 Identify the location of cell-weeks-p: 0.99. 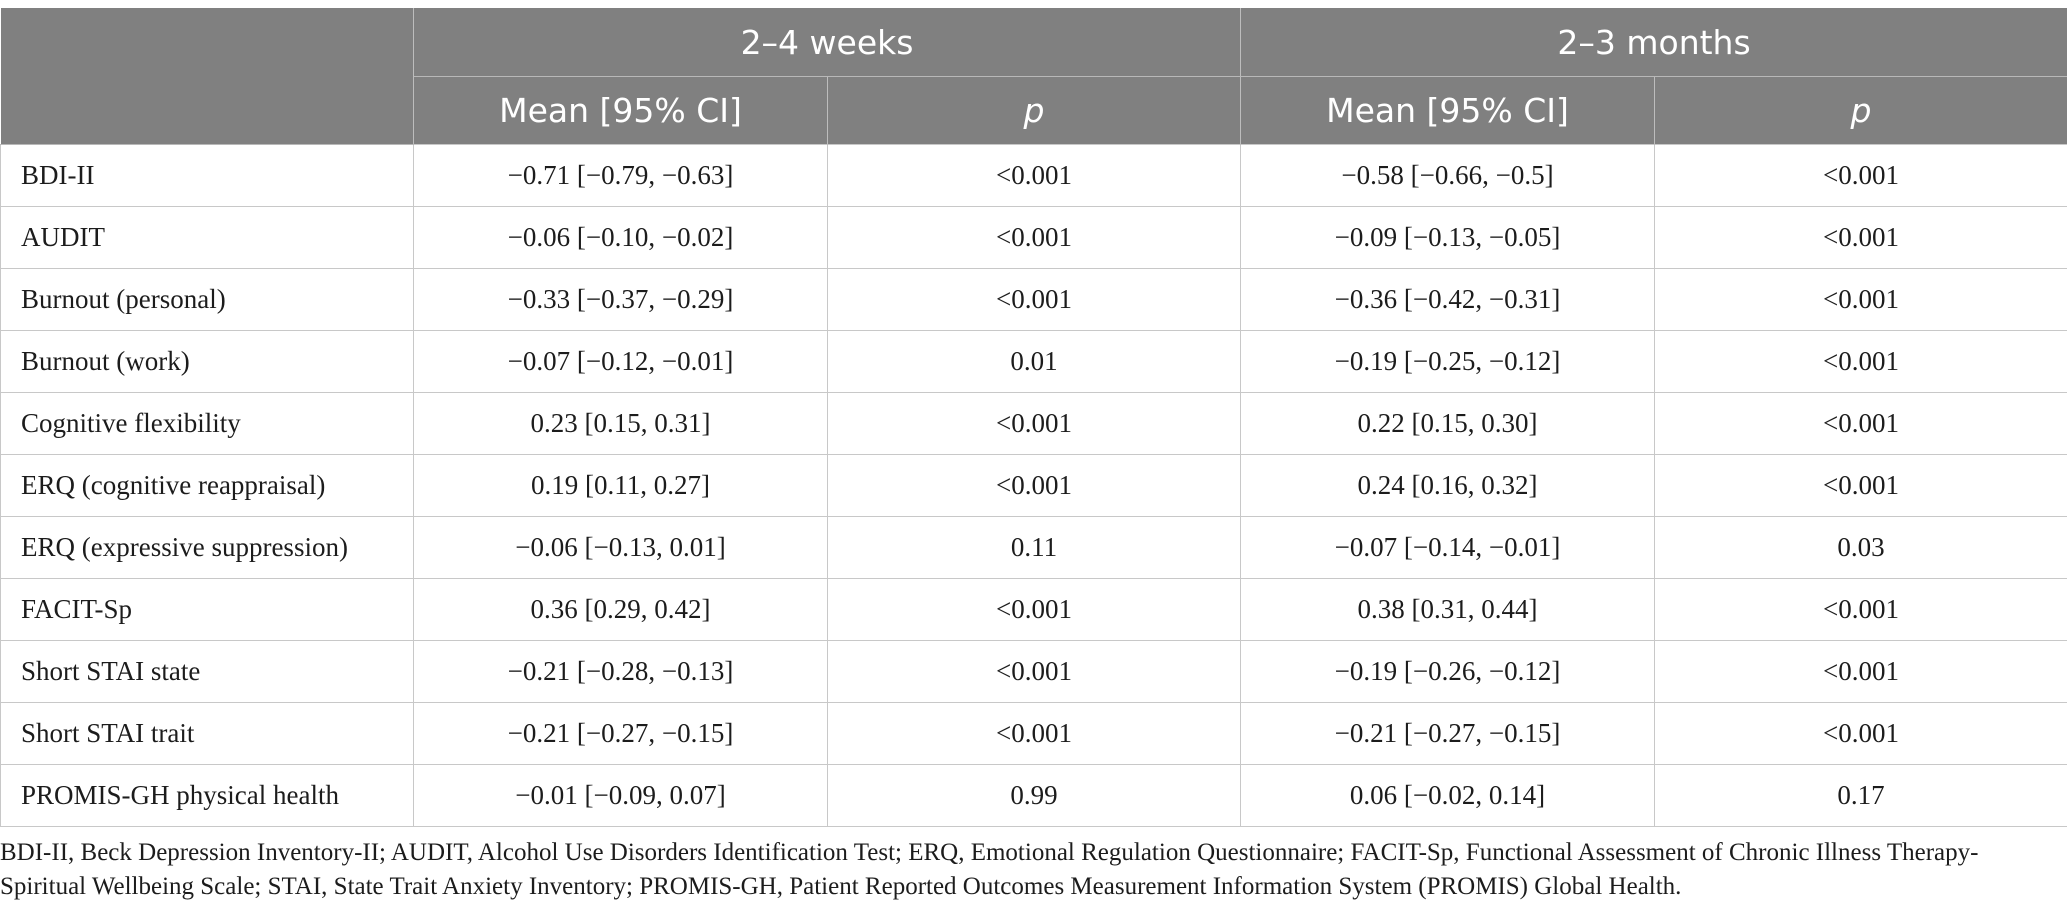
(1034, 795).